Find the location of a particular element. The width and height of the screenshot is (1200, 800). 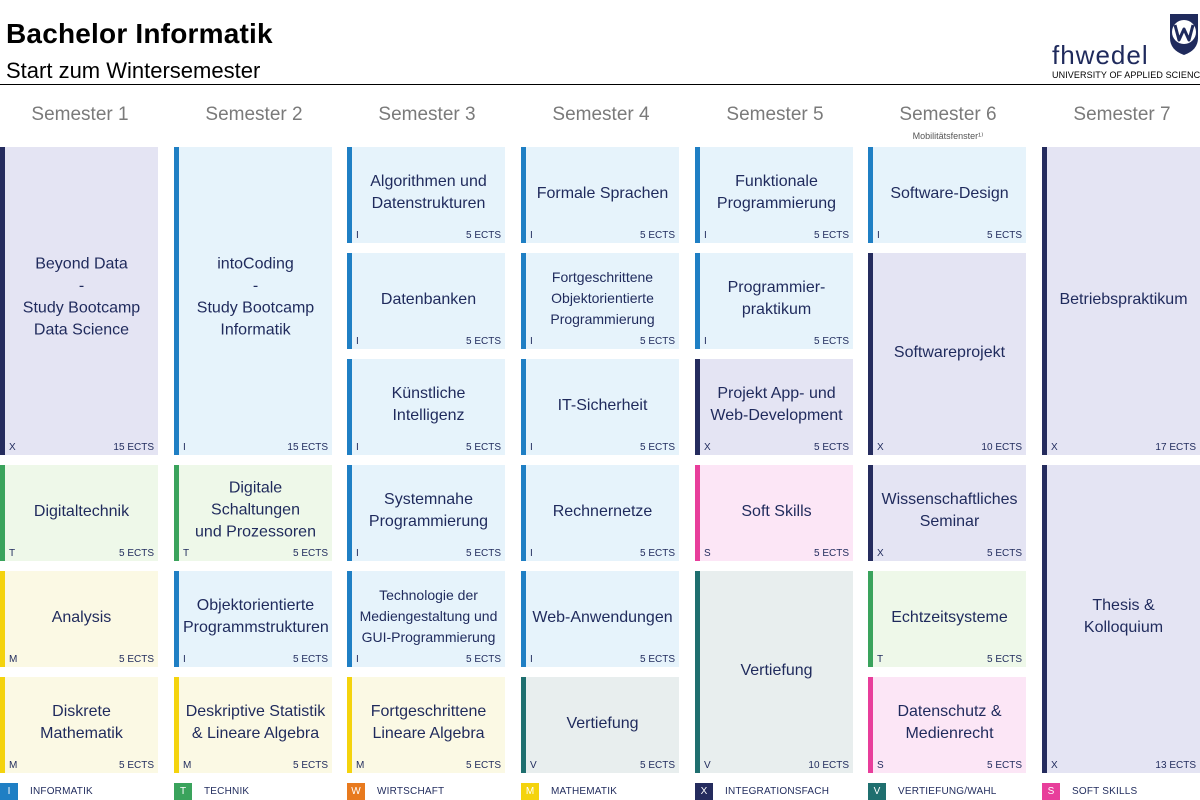

module-tile: Datenschutz & Medienrecht S 5 ECTS is located at coordinates (947, 725).